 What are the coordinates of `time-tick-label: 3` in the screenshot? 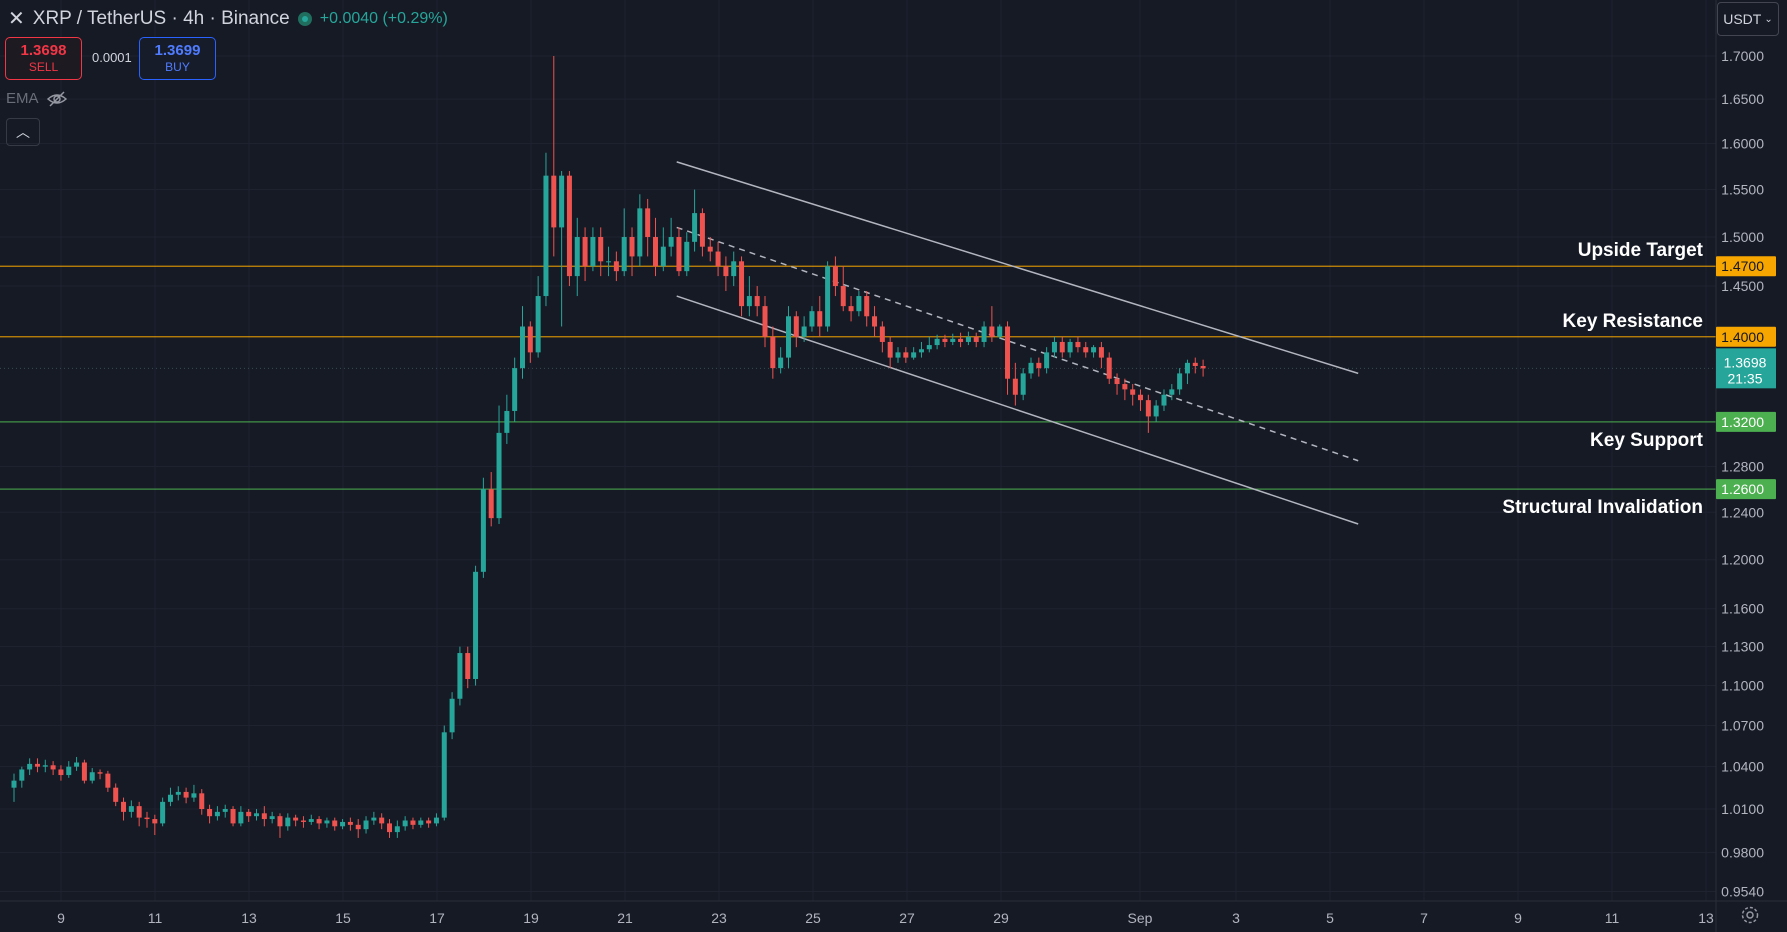 It's located at (1236, 918).